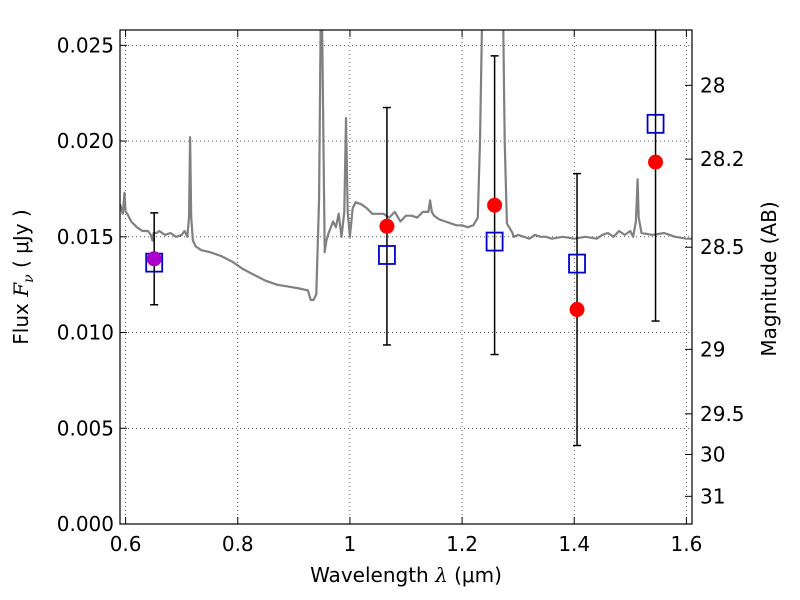 The image size is (800, 600). Describe the element at coordinates (462, 544) in the screenshot. I see `x-tick-label: 1.2` at that location.